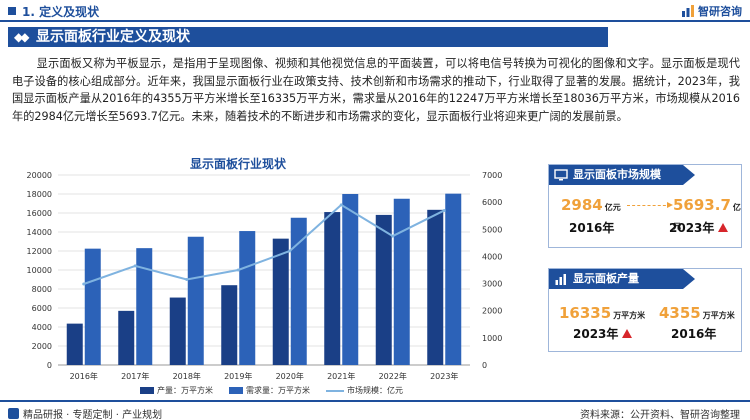 This screenshot has width=750, height=420. What do you see at coordinates (147, 390) in the screenshot?
I see `legend-swatch-output` at bounding box center [147, 390].